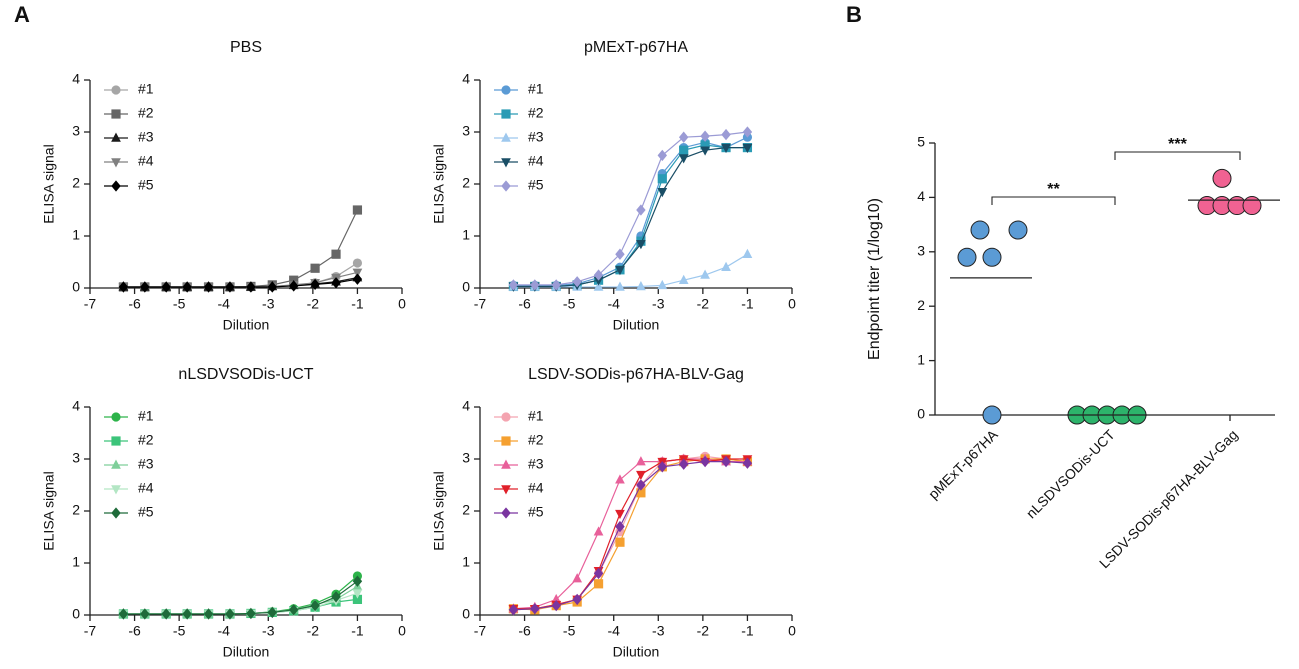 The image size is (1299, 669). What do you see at coordinates (246, 325) in the screenshot?
I see `x-axis-label: Dilution` at bounding box center [246, 325].